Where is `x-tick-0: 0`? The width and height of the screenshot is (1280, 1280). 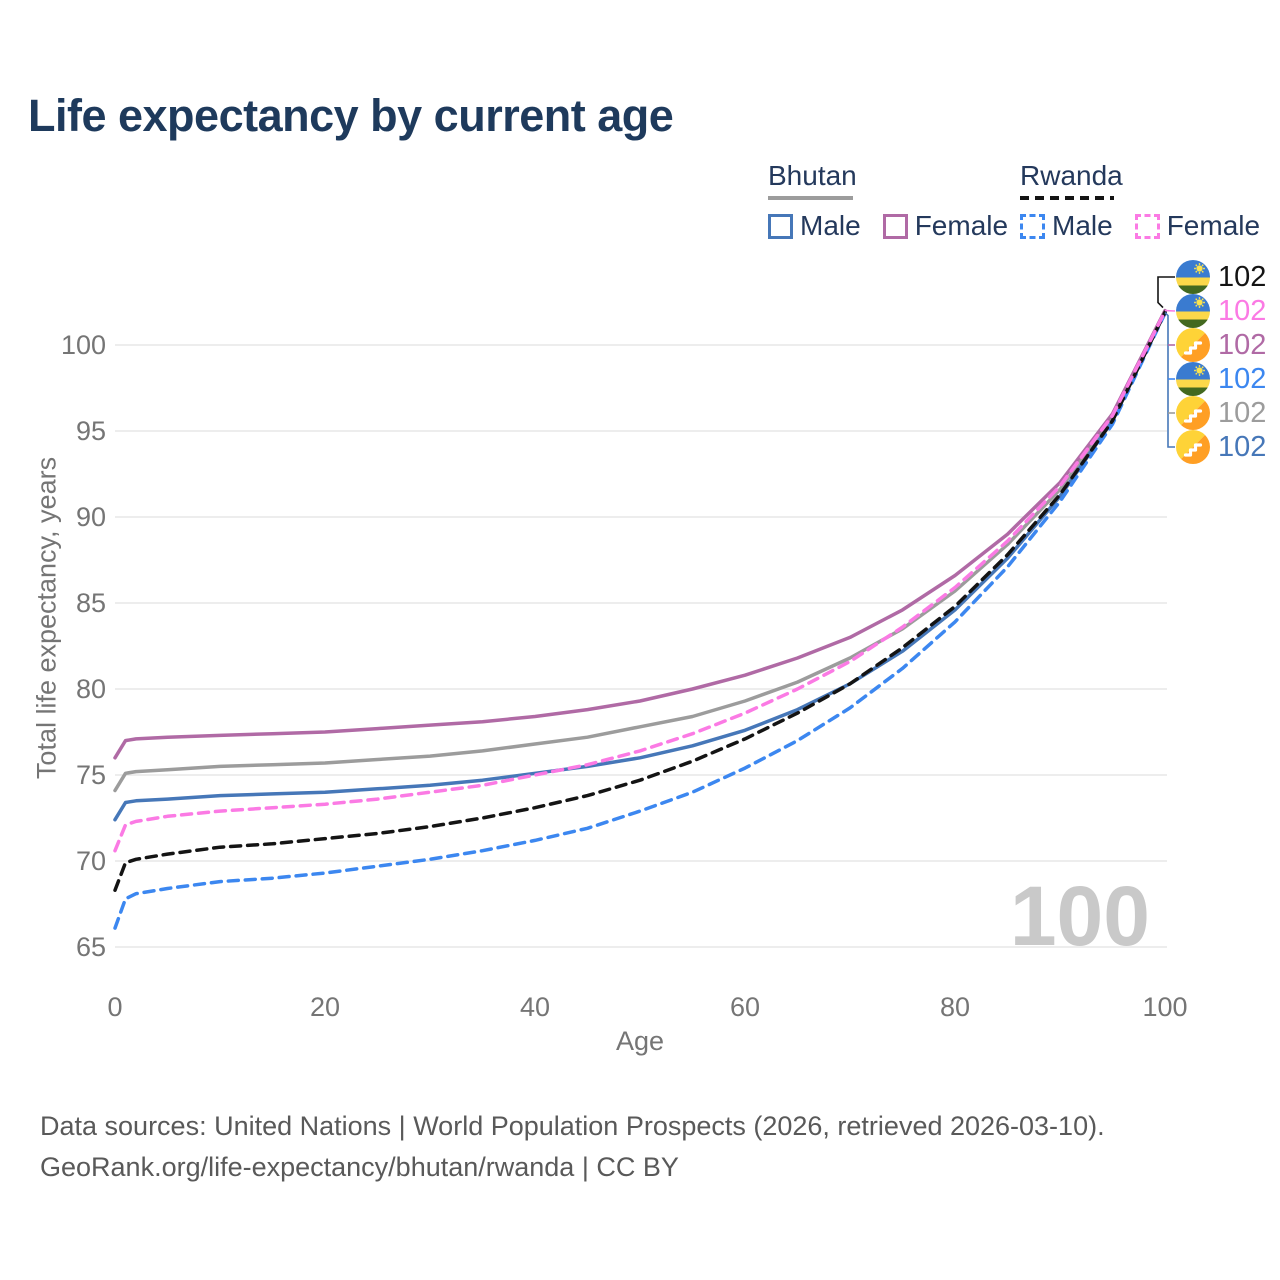 x-tick-0: 0 is located at coordinates (114, 1007).